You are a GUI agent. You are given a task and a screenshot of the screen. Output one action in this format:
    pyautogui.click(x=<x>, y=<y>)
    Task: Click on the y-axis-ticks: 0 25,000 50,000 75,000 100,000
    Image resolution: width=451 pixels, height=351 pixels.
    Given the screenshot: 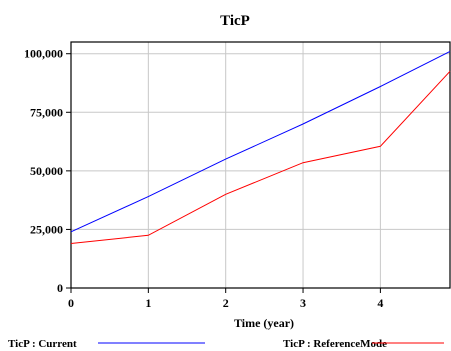 What is the action you would take?
    pyautogui.click(x=47, y=171)
    